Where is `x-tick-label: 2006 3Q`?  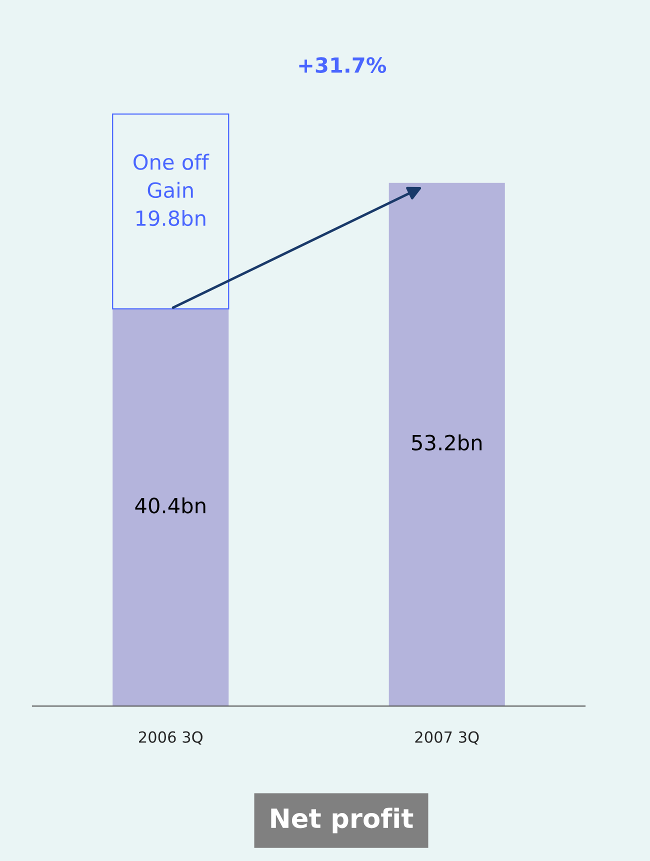
x-tick-label: 2006 3Q is located at coordinates (171, 738).